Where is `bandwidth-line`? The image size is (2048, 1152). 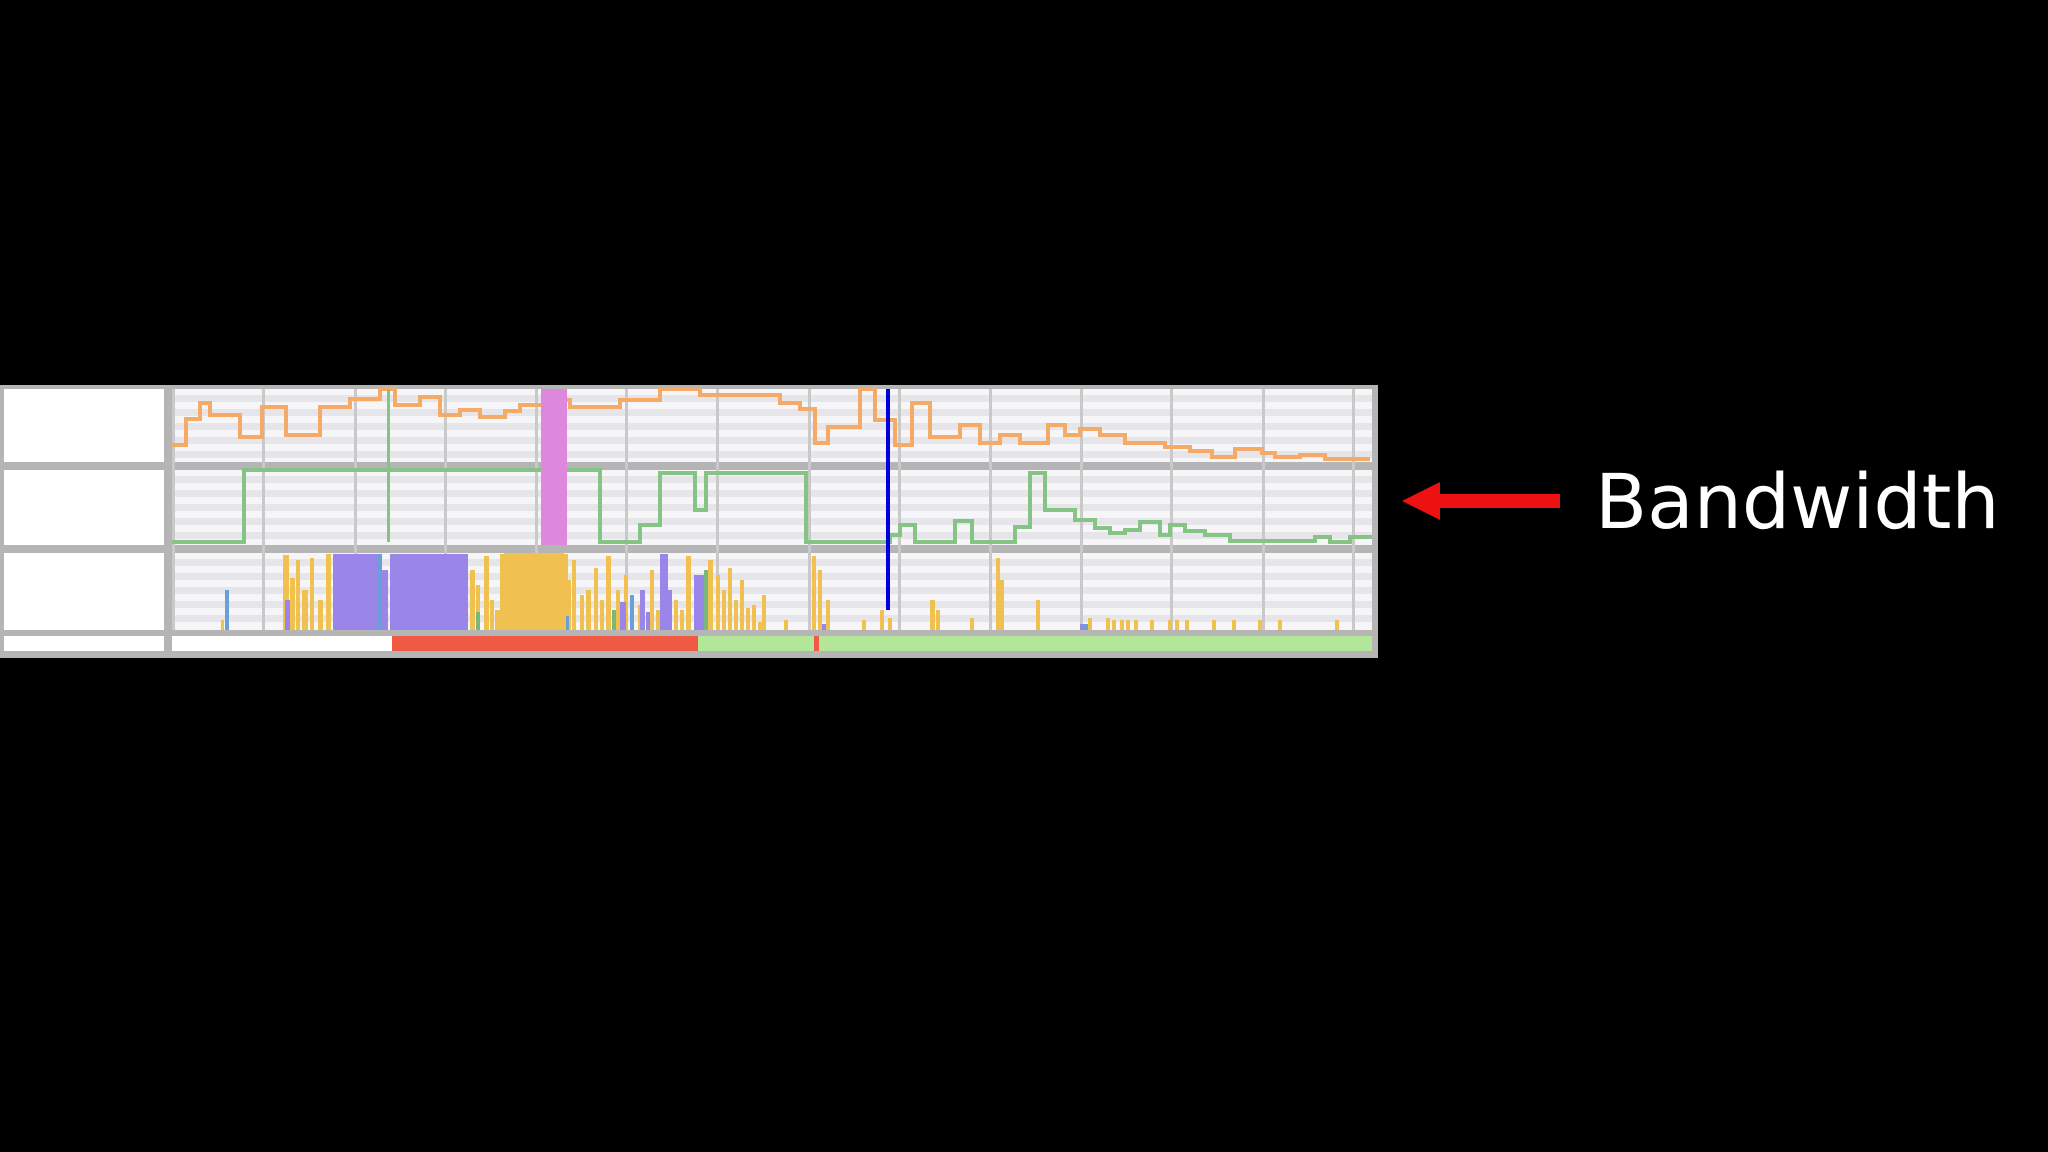 bandwidth-line is located at coordinates (772, 506).